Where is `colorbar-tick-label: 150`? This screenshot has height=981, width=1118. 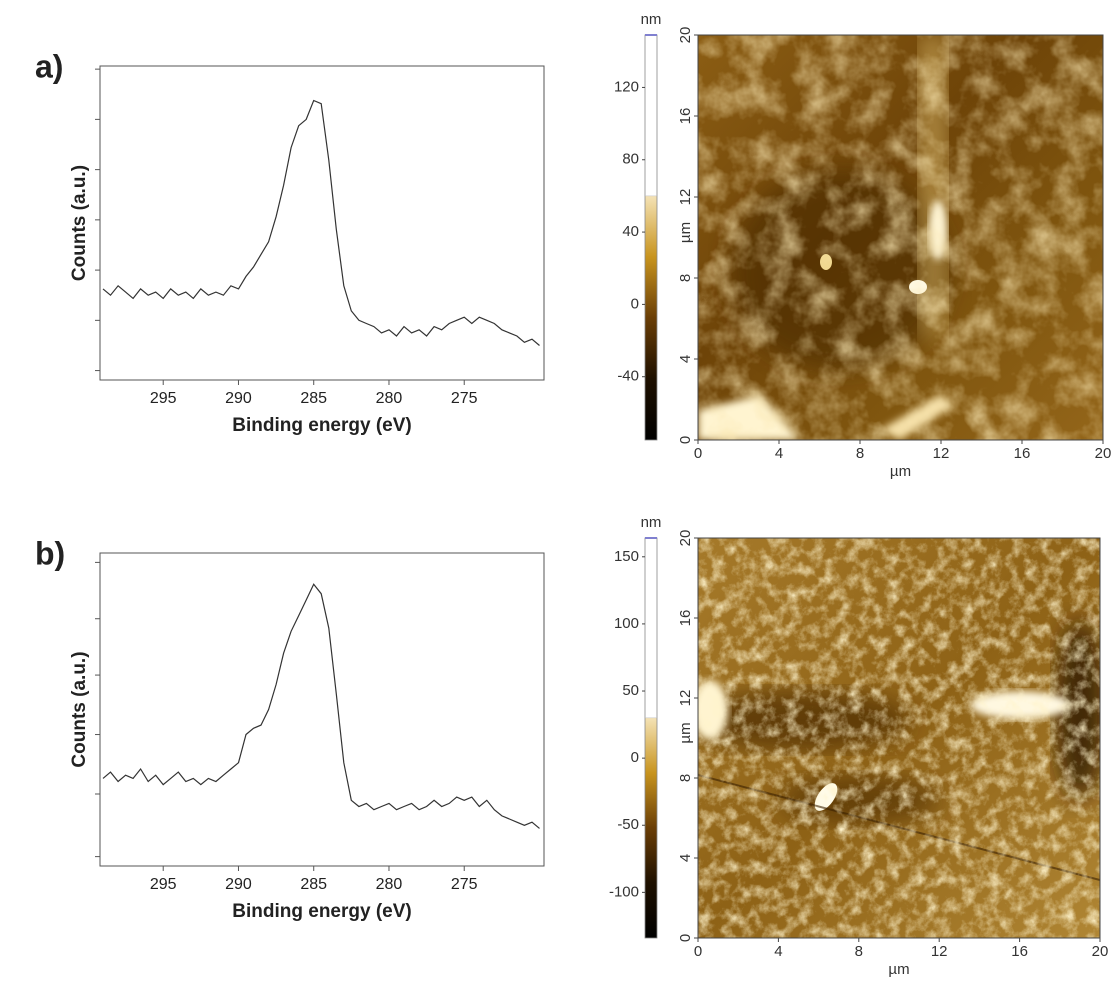 colorbar-tick-label: 150 is located at coordinates (626, 556).